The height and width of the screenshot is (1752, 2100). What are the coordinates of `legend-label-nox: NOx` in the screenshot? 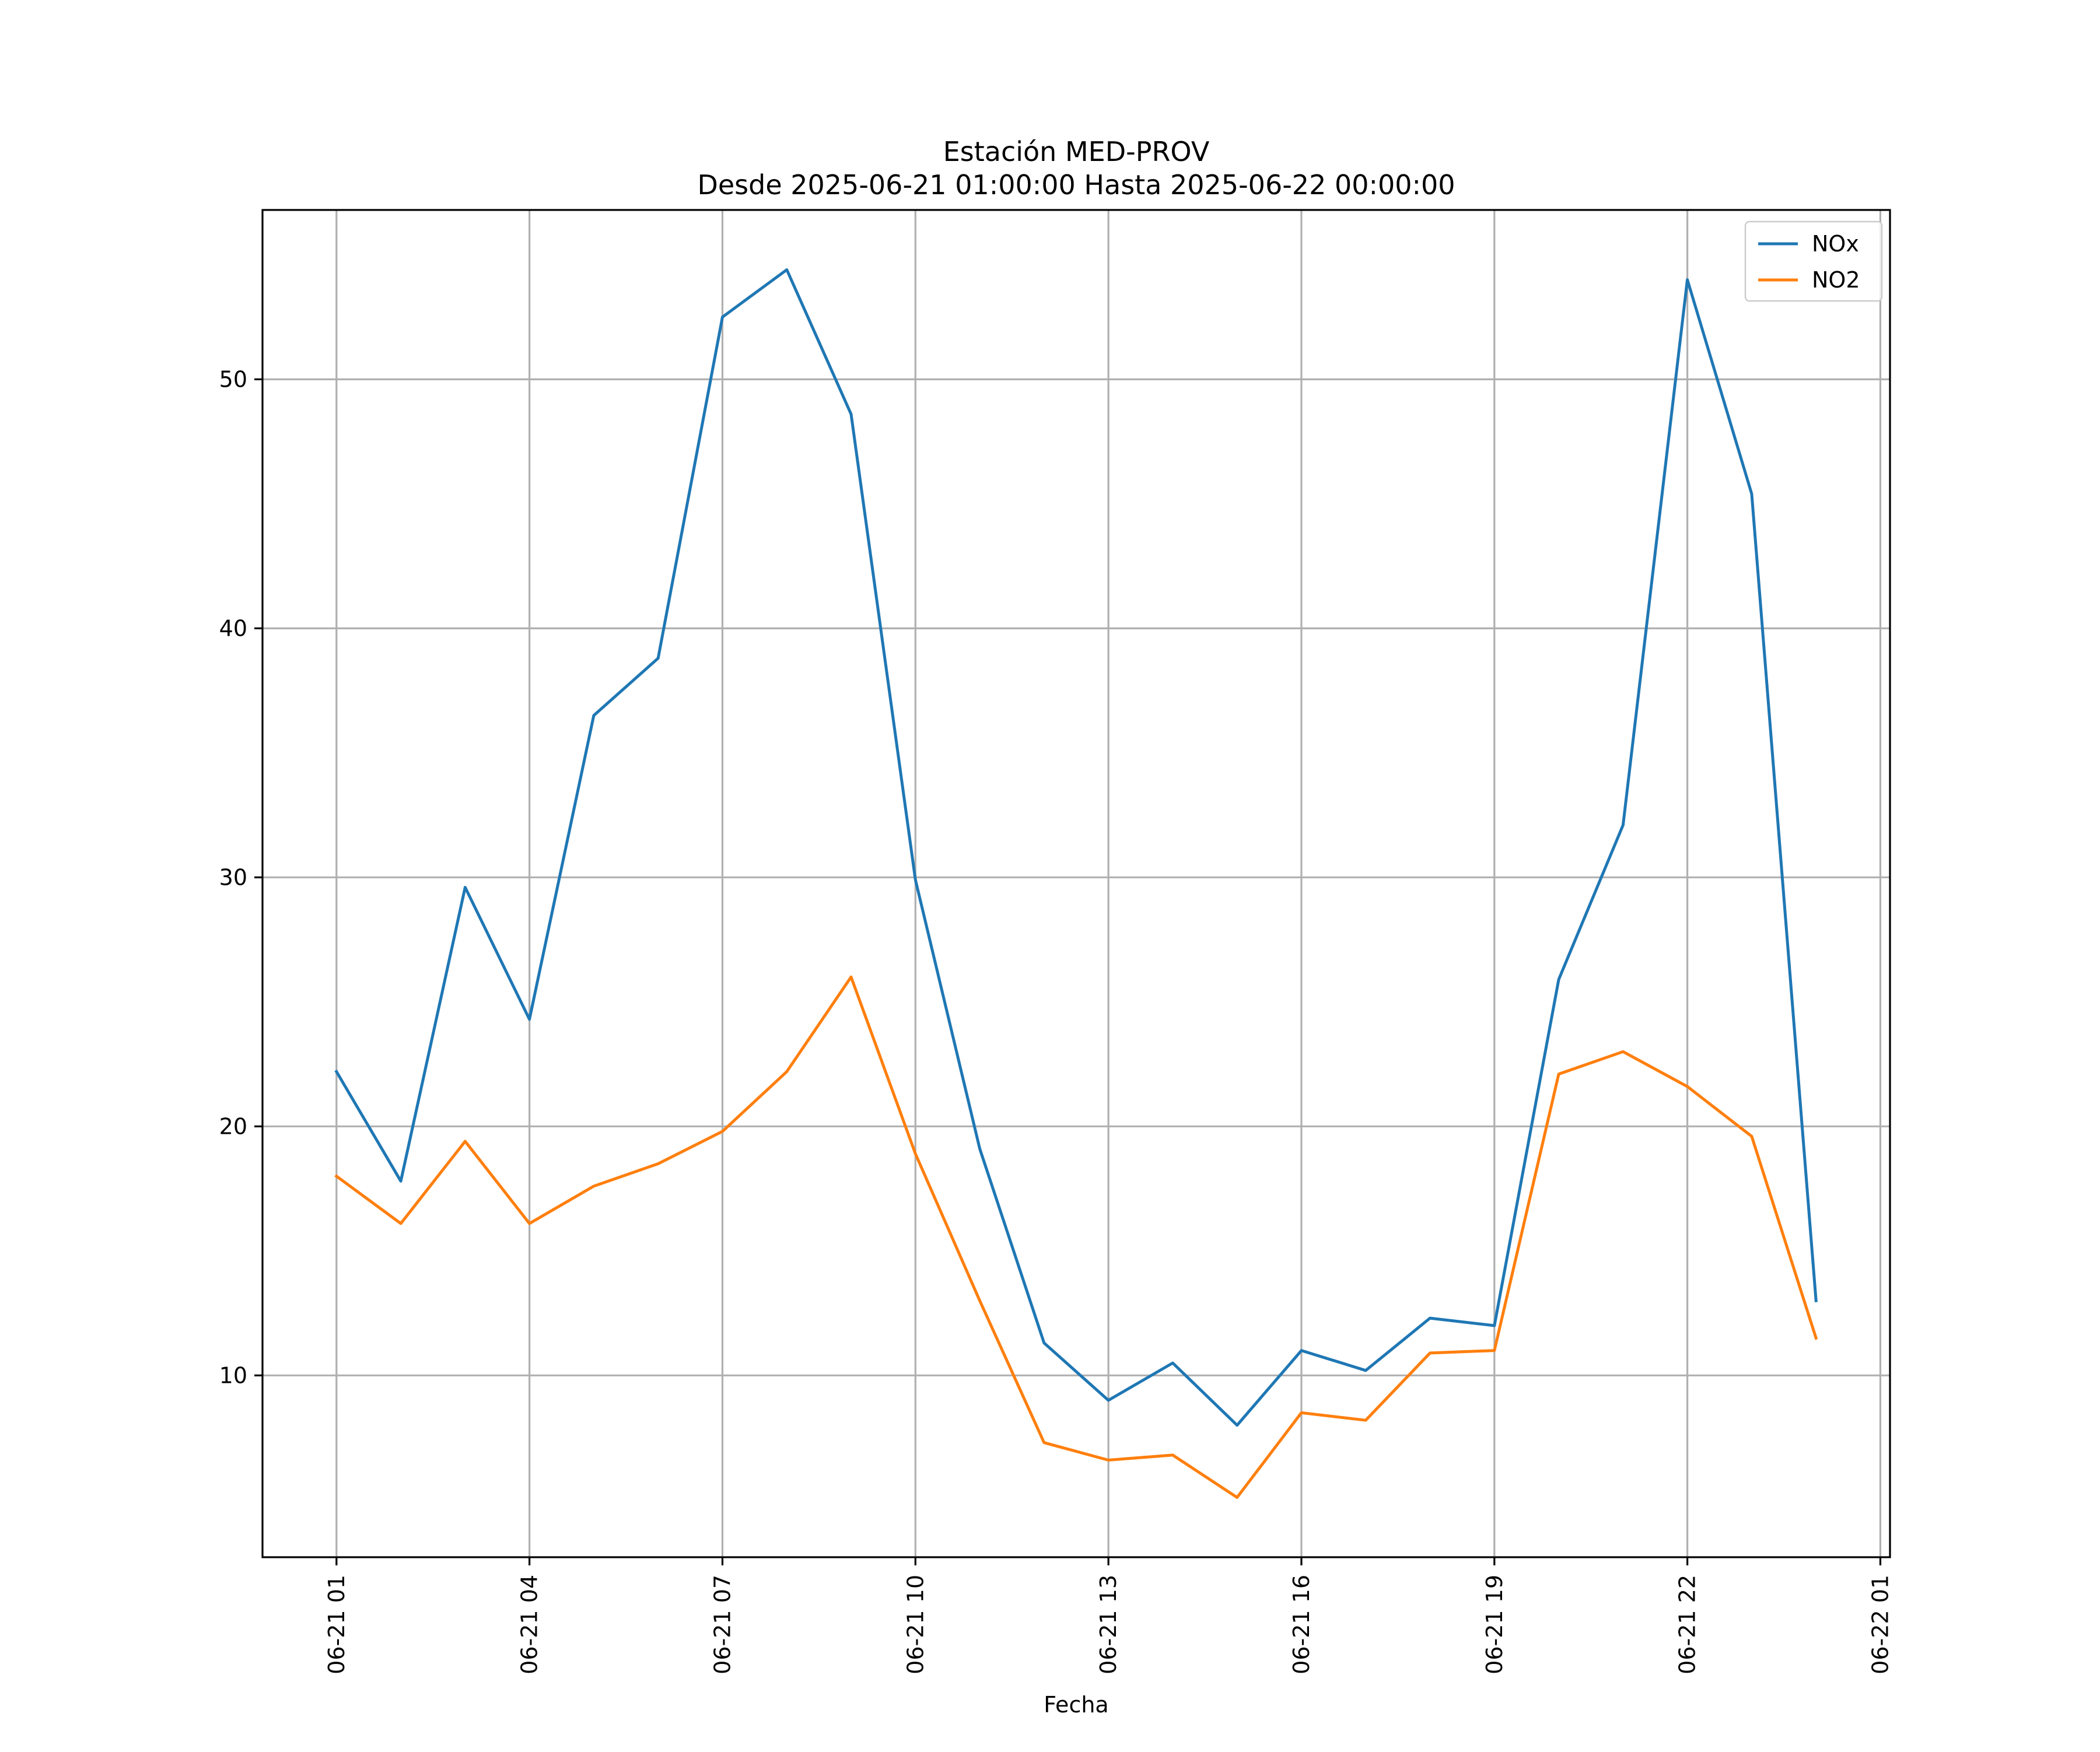 It's located at (1835, 244).